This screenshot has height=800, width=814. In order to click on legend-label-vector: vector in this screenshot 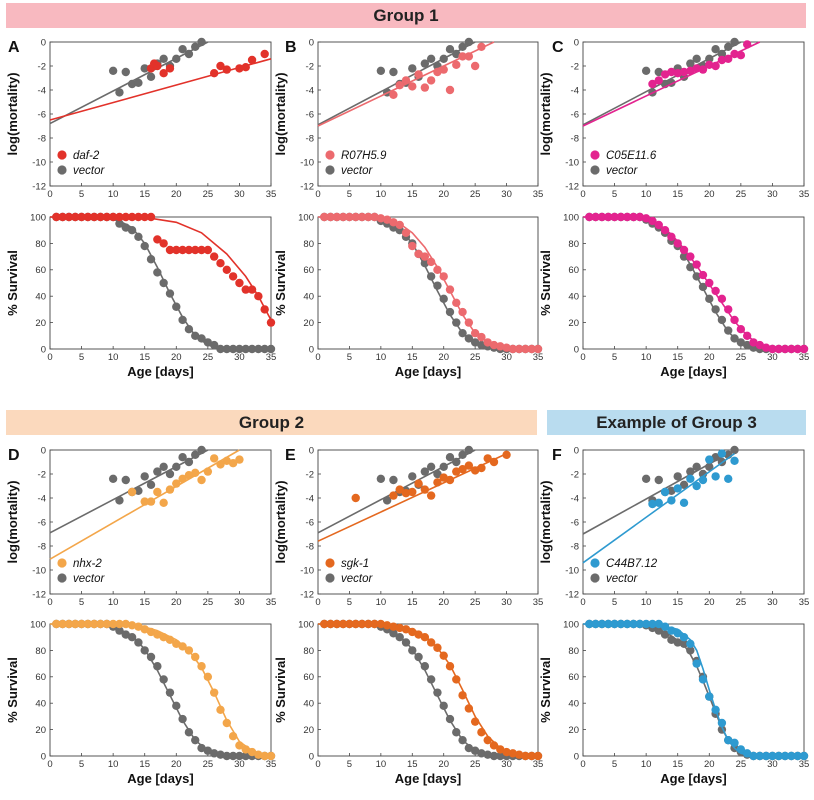, I will do `click(622, 171)`.